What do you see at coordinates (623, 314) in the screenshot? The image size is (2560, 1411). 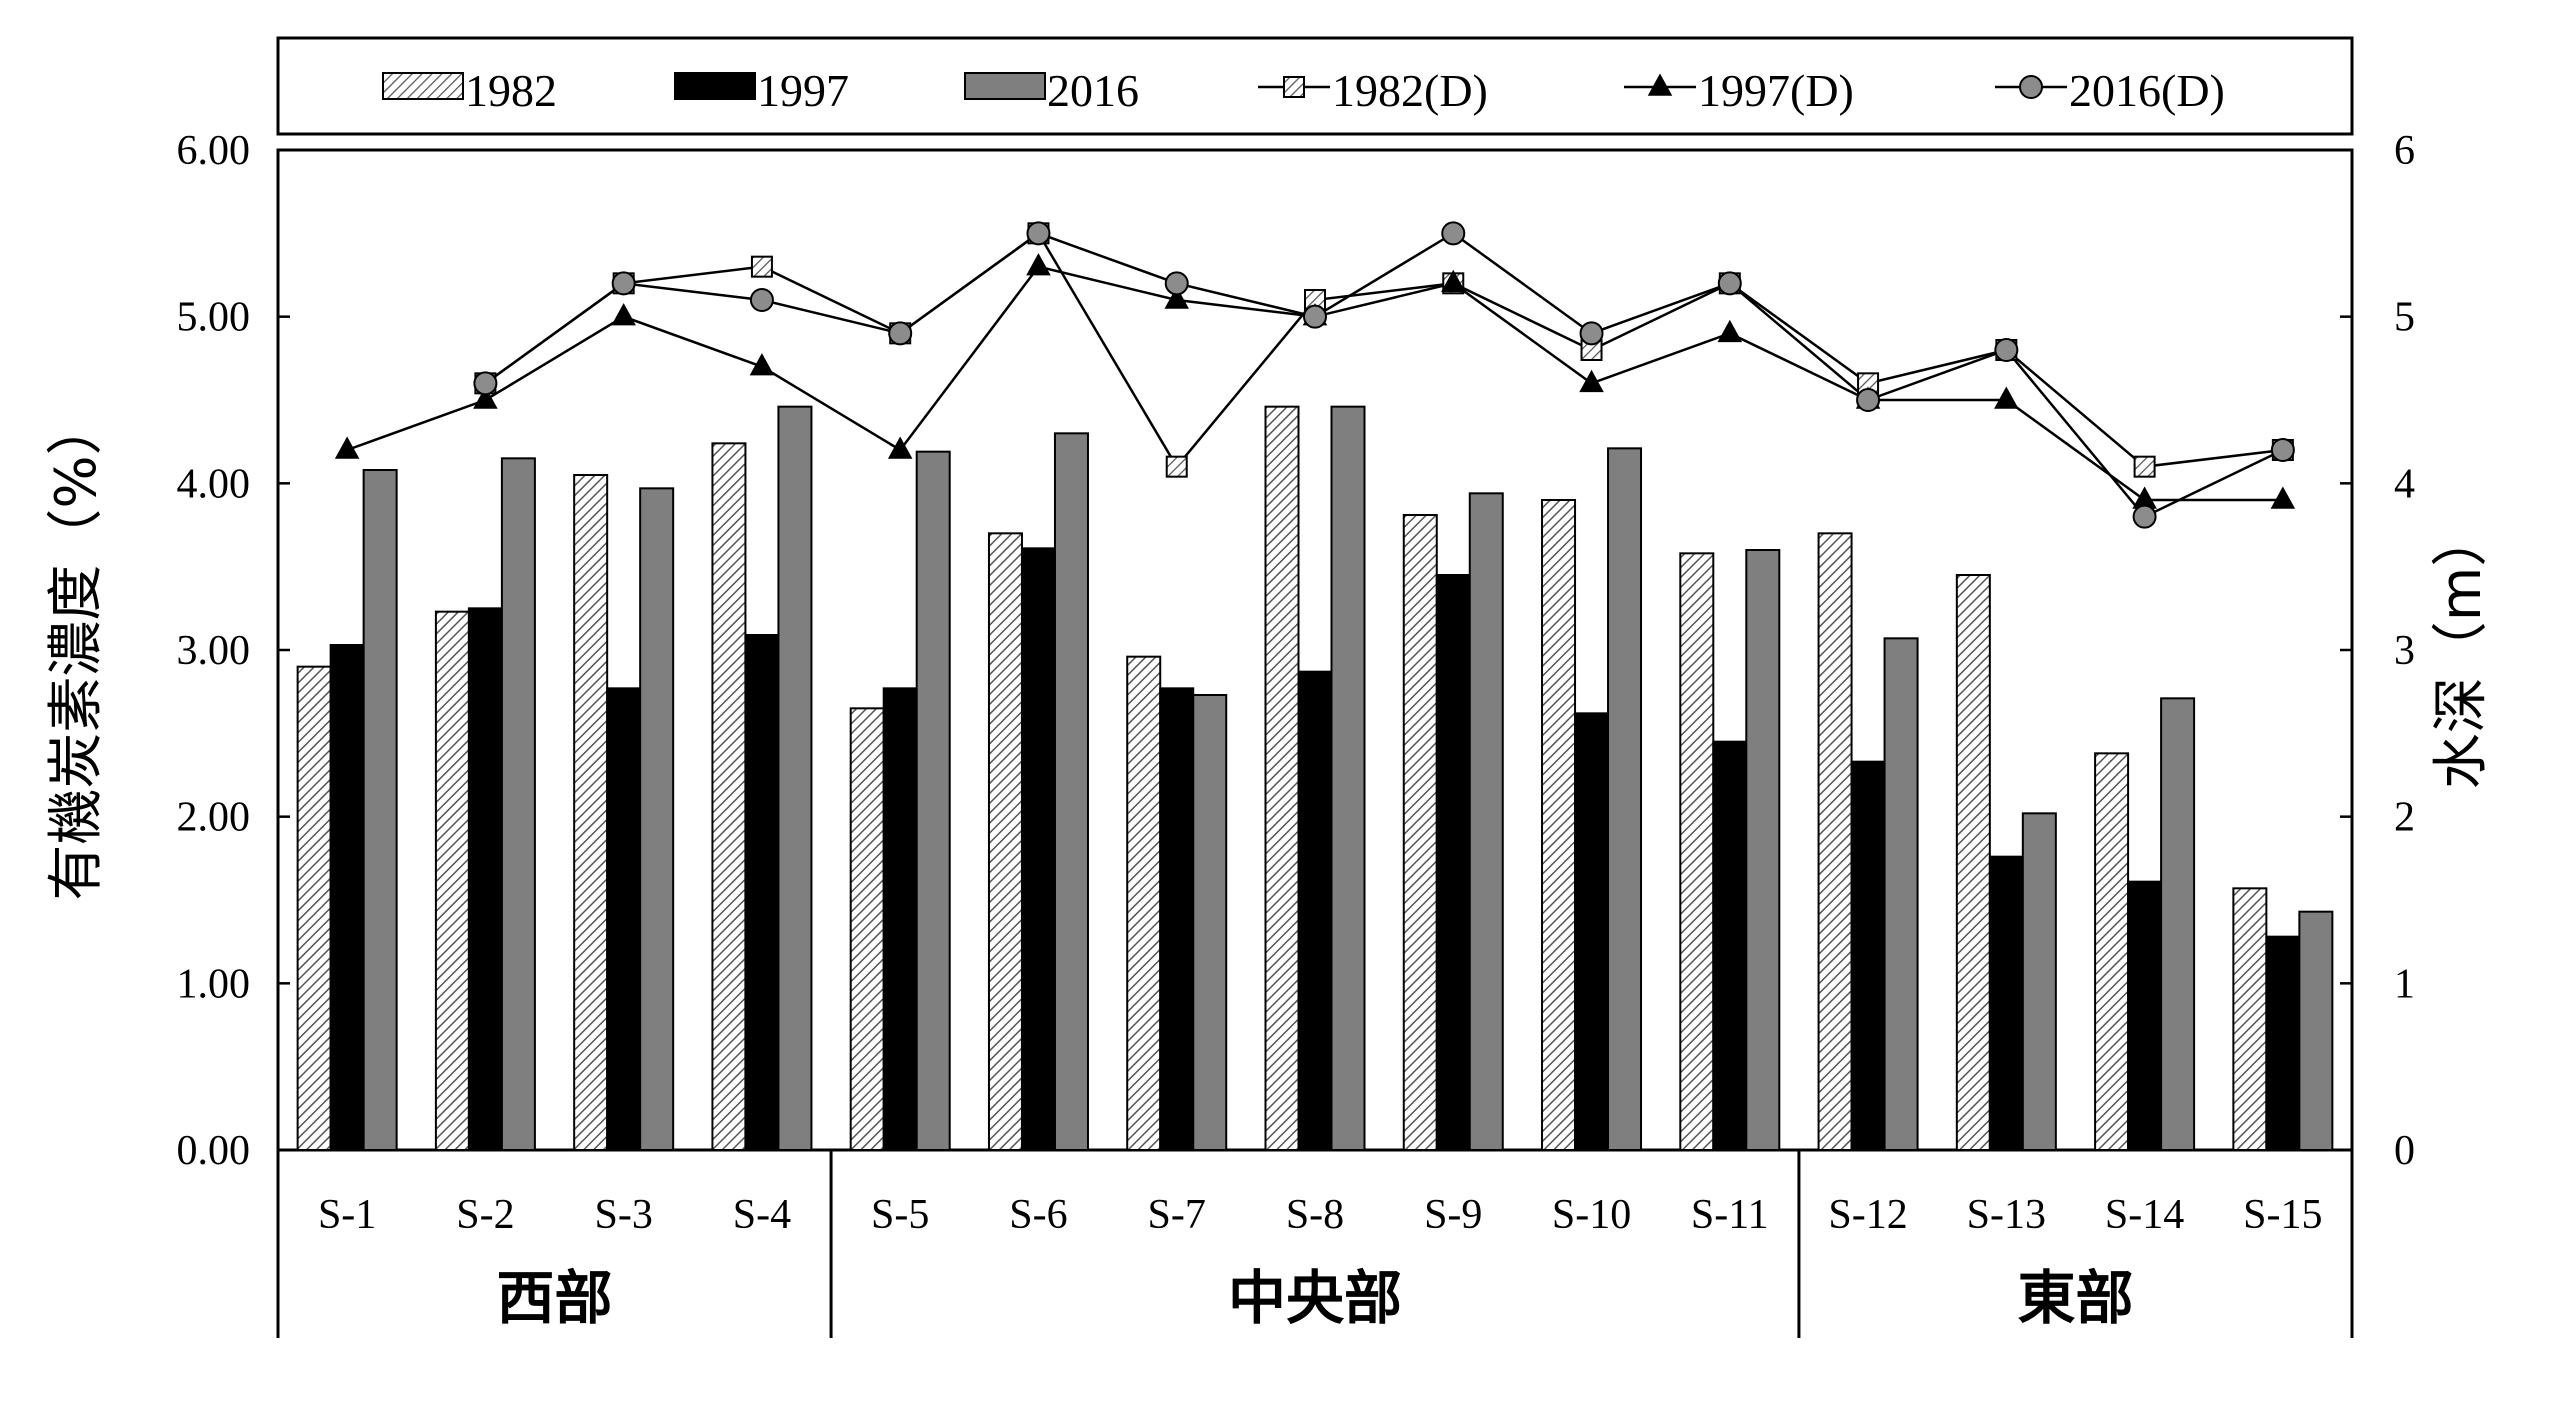 I see `point-1997(D)-S-3` at bounding box center [623, 314].